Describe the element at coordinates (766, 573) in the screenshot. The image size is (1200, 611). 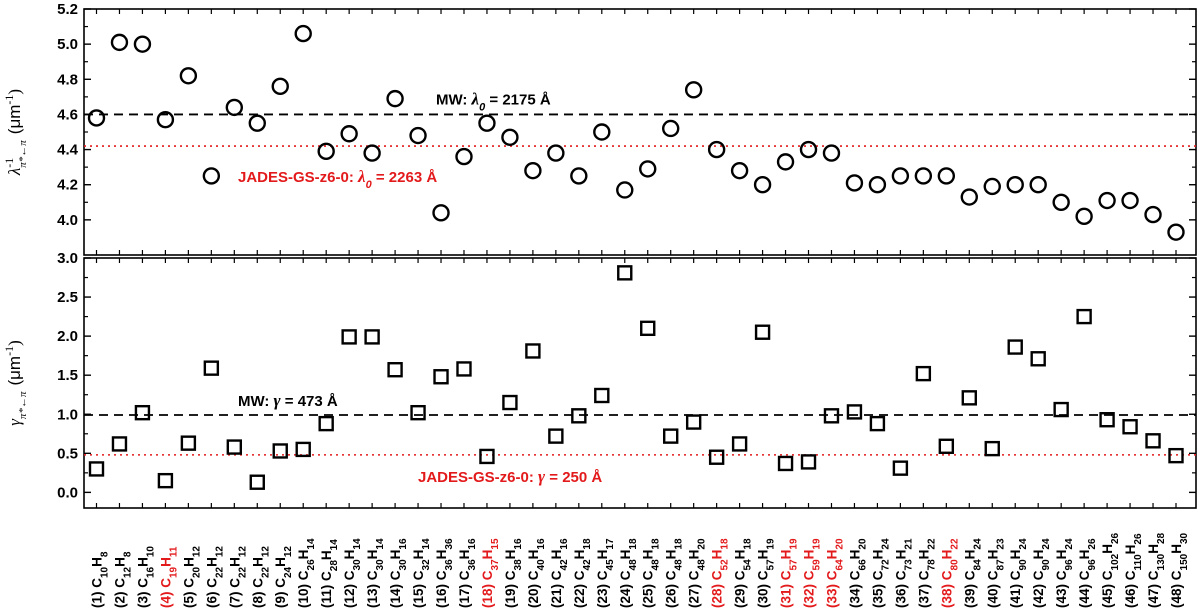
I see `category-label: (30) C57H19` at that location.